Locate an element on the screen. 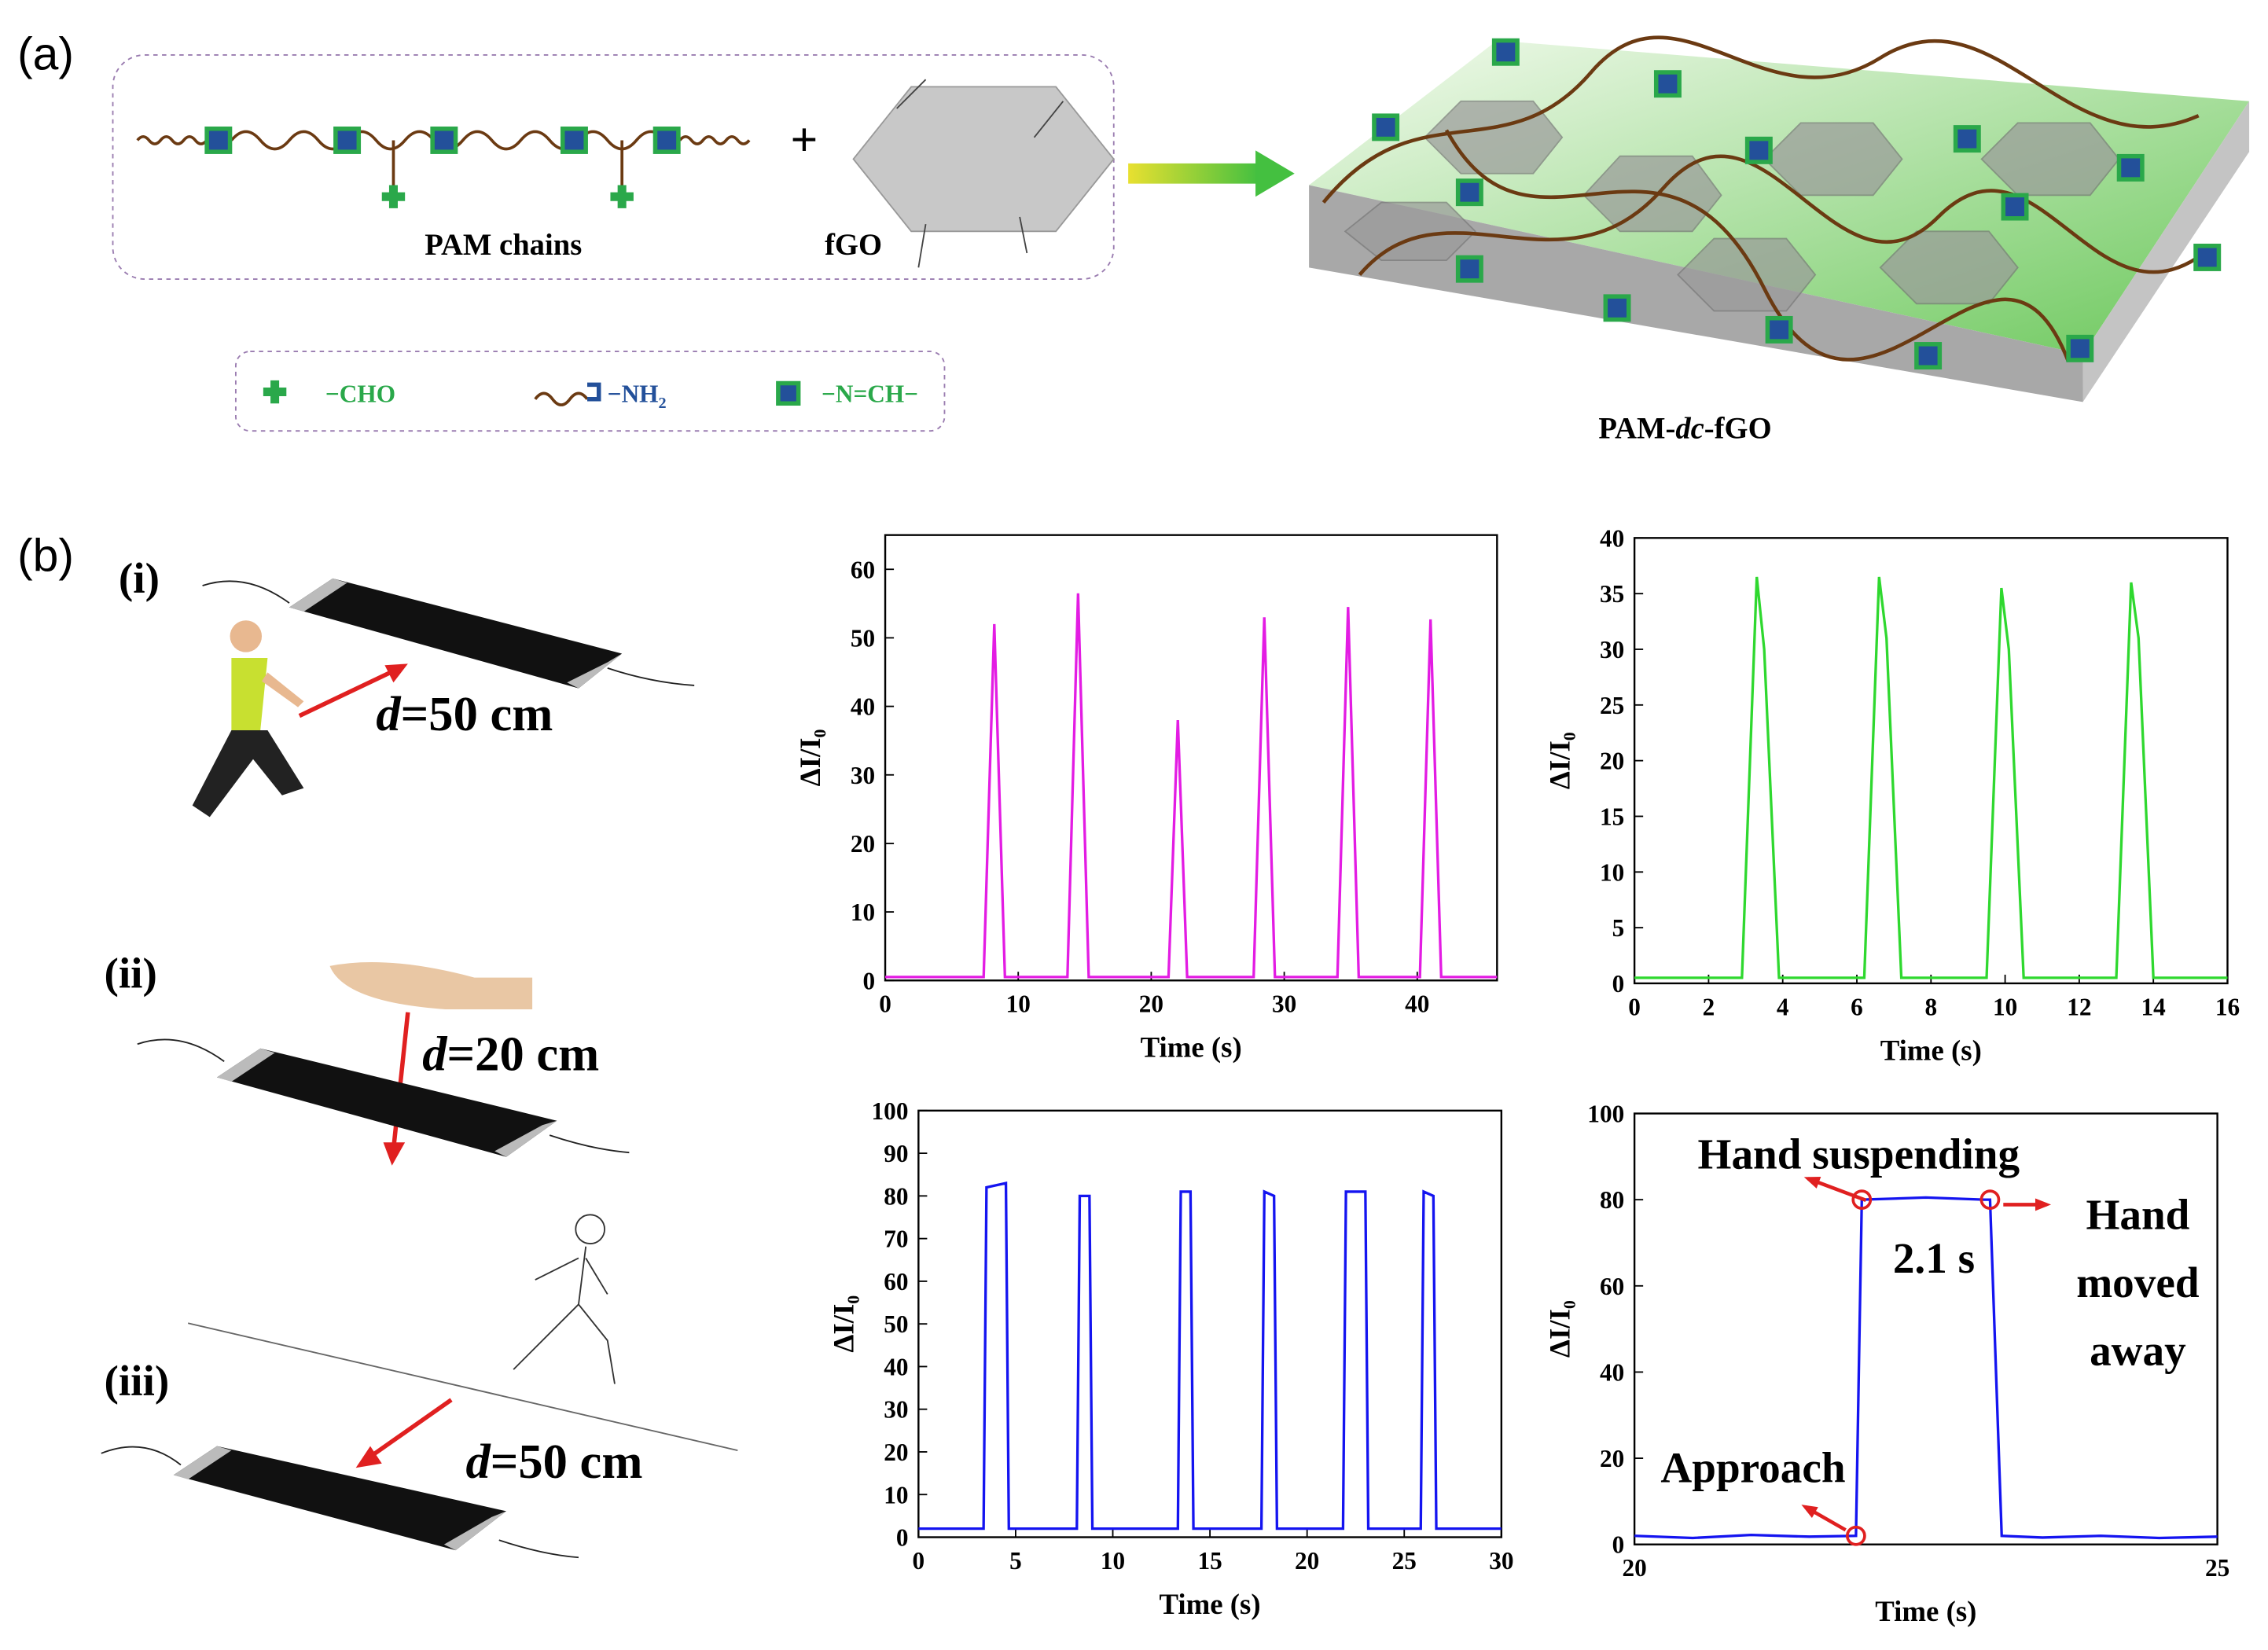  reaction-arrowhead is located at coordinates (1275, 173).